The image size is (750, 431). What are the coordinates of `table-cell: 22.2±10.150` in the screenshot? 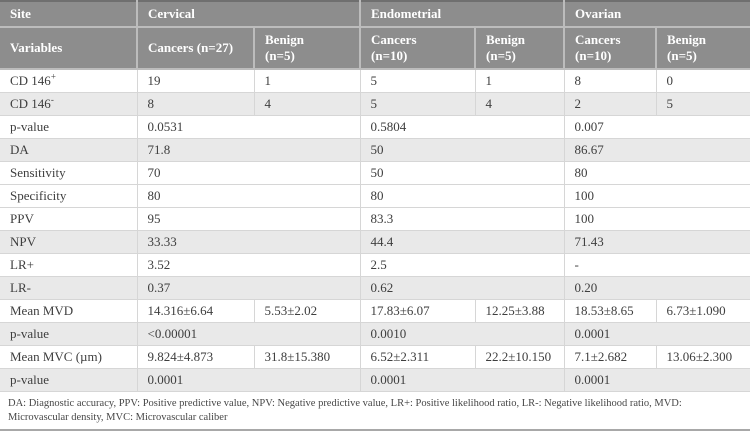 It's located at (520, 357).